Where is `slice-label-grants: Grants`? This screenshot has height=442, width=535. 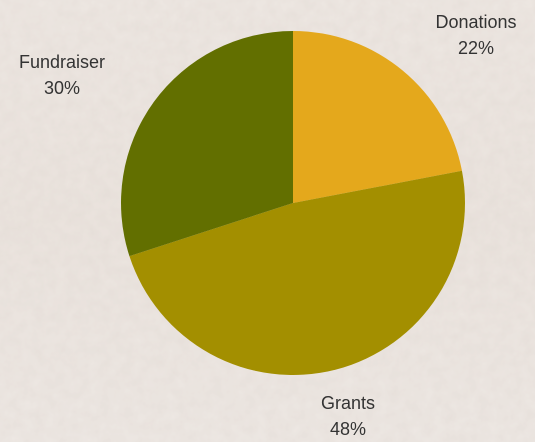 slice-label-grants: Grants is located at coordinates (348, 403).